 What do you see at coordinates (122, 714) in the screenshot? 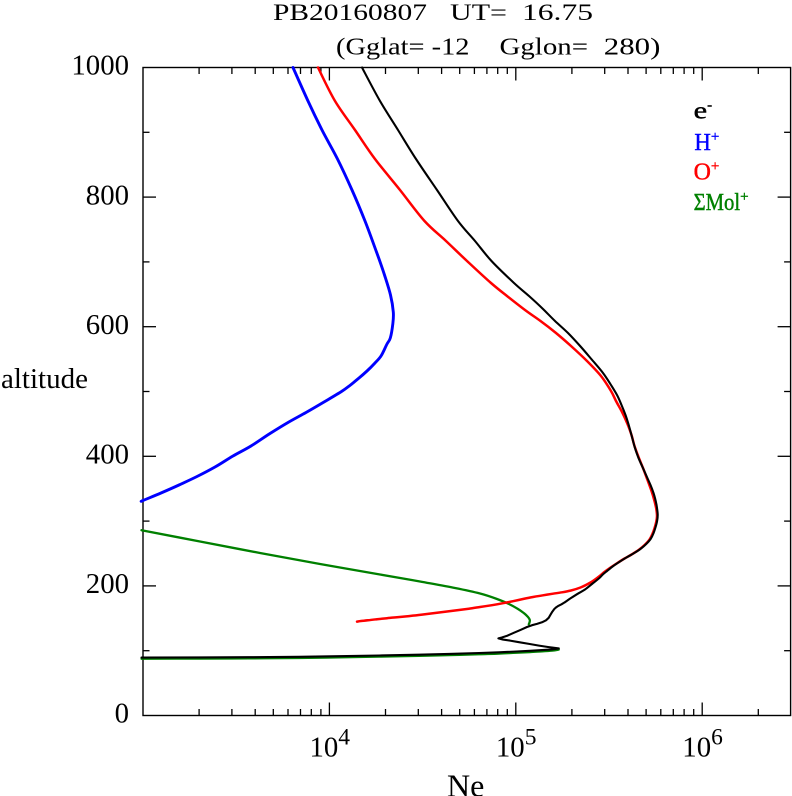
I see `svg-text: 0` at bounding box center [122, 714].